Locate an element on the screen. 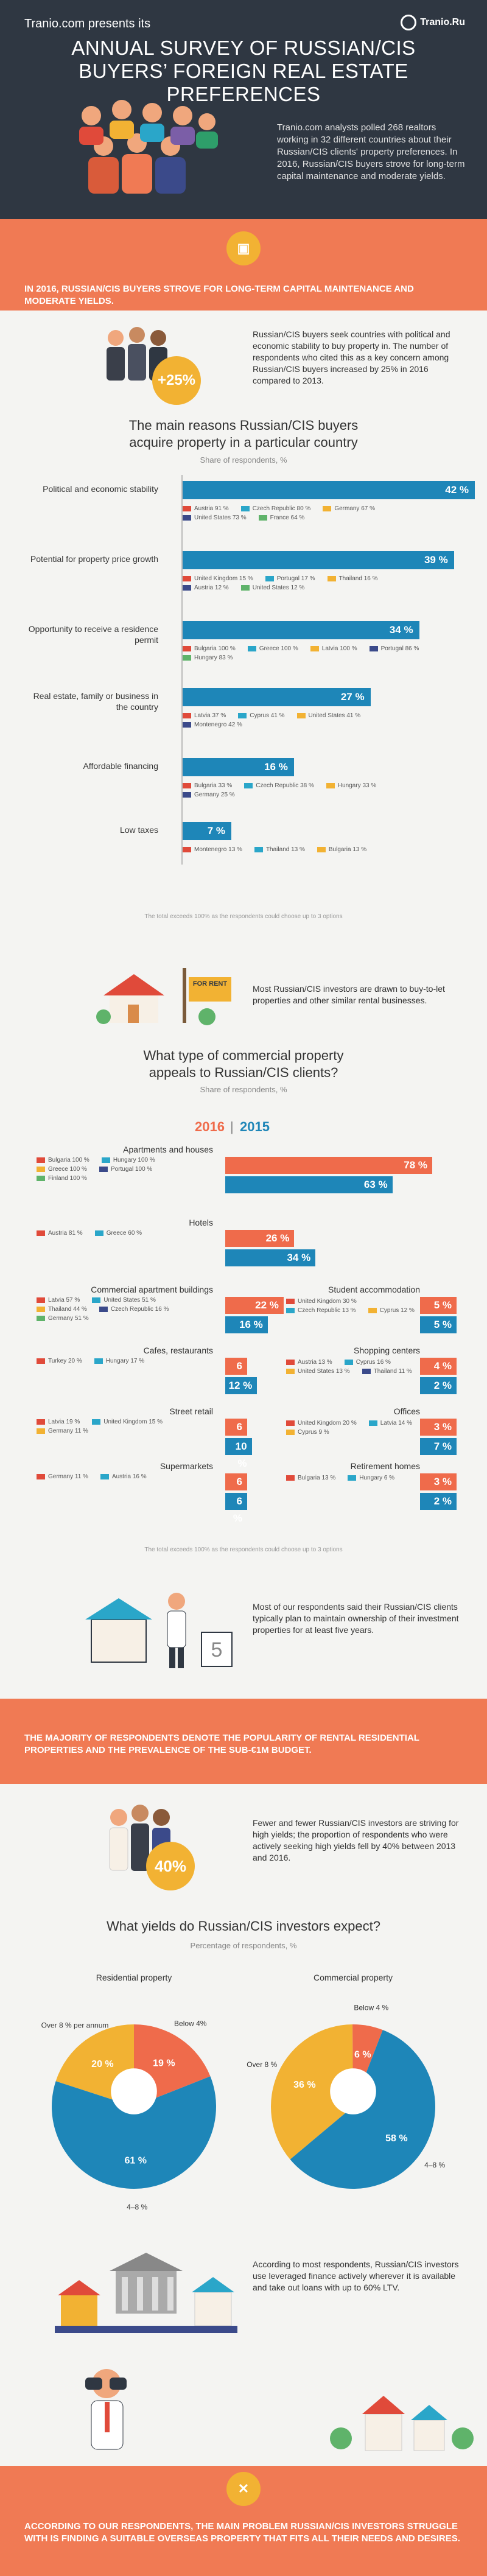  country-text: United Kingdom 15 % is located at coordinates (133, 1422).